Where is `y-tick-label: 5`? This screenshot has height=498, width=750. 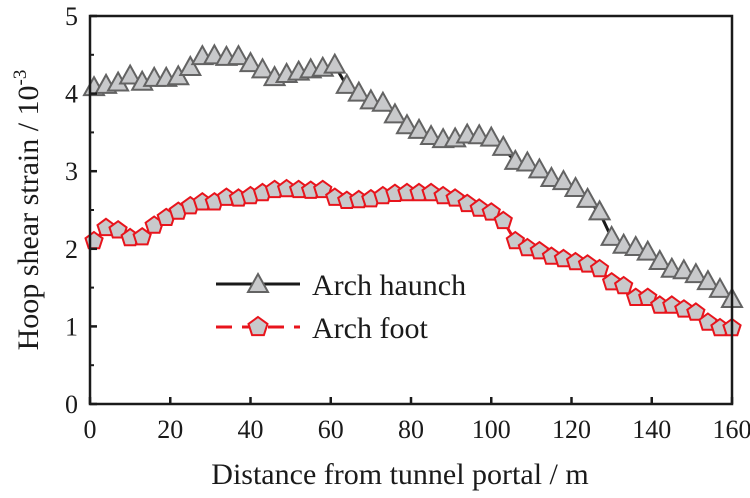 y-tick-label: 5 is located at coordinates (71, 16).